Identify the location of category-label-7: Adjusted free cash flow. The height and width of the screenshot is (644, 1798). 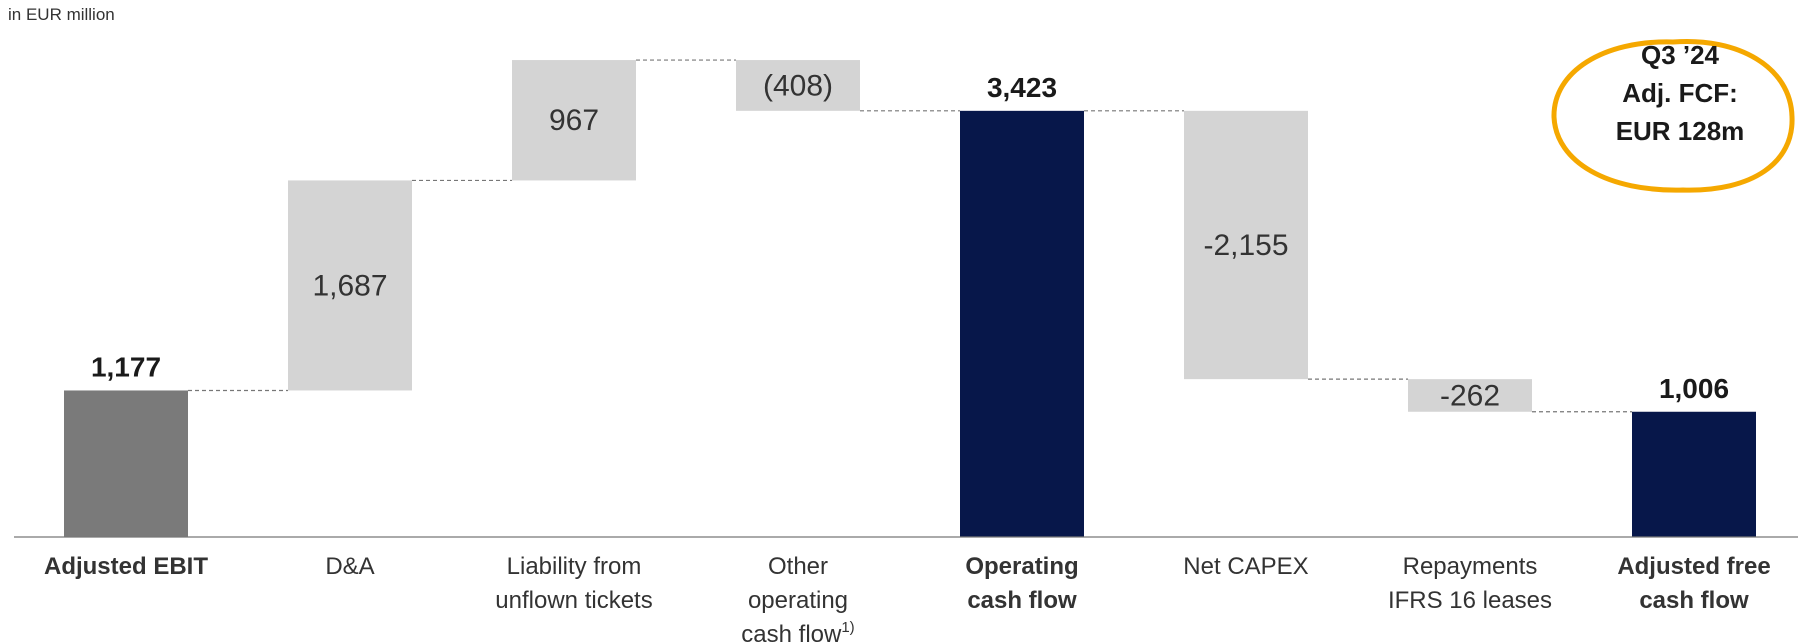
(1693, 583).